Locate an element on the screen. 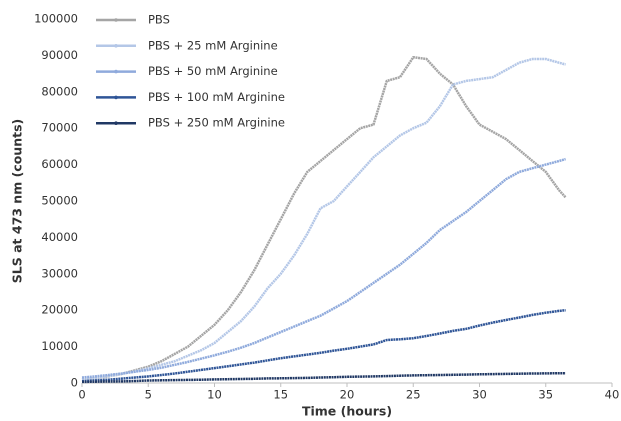 The height and width of the screenshot is (421, 621). x-tick-label: 25 is located at coordinates (413, 395).